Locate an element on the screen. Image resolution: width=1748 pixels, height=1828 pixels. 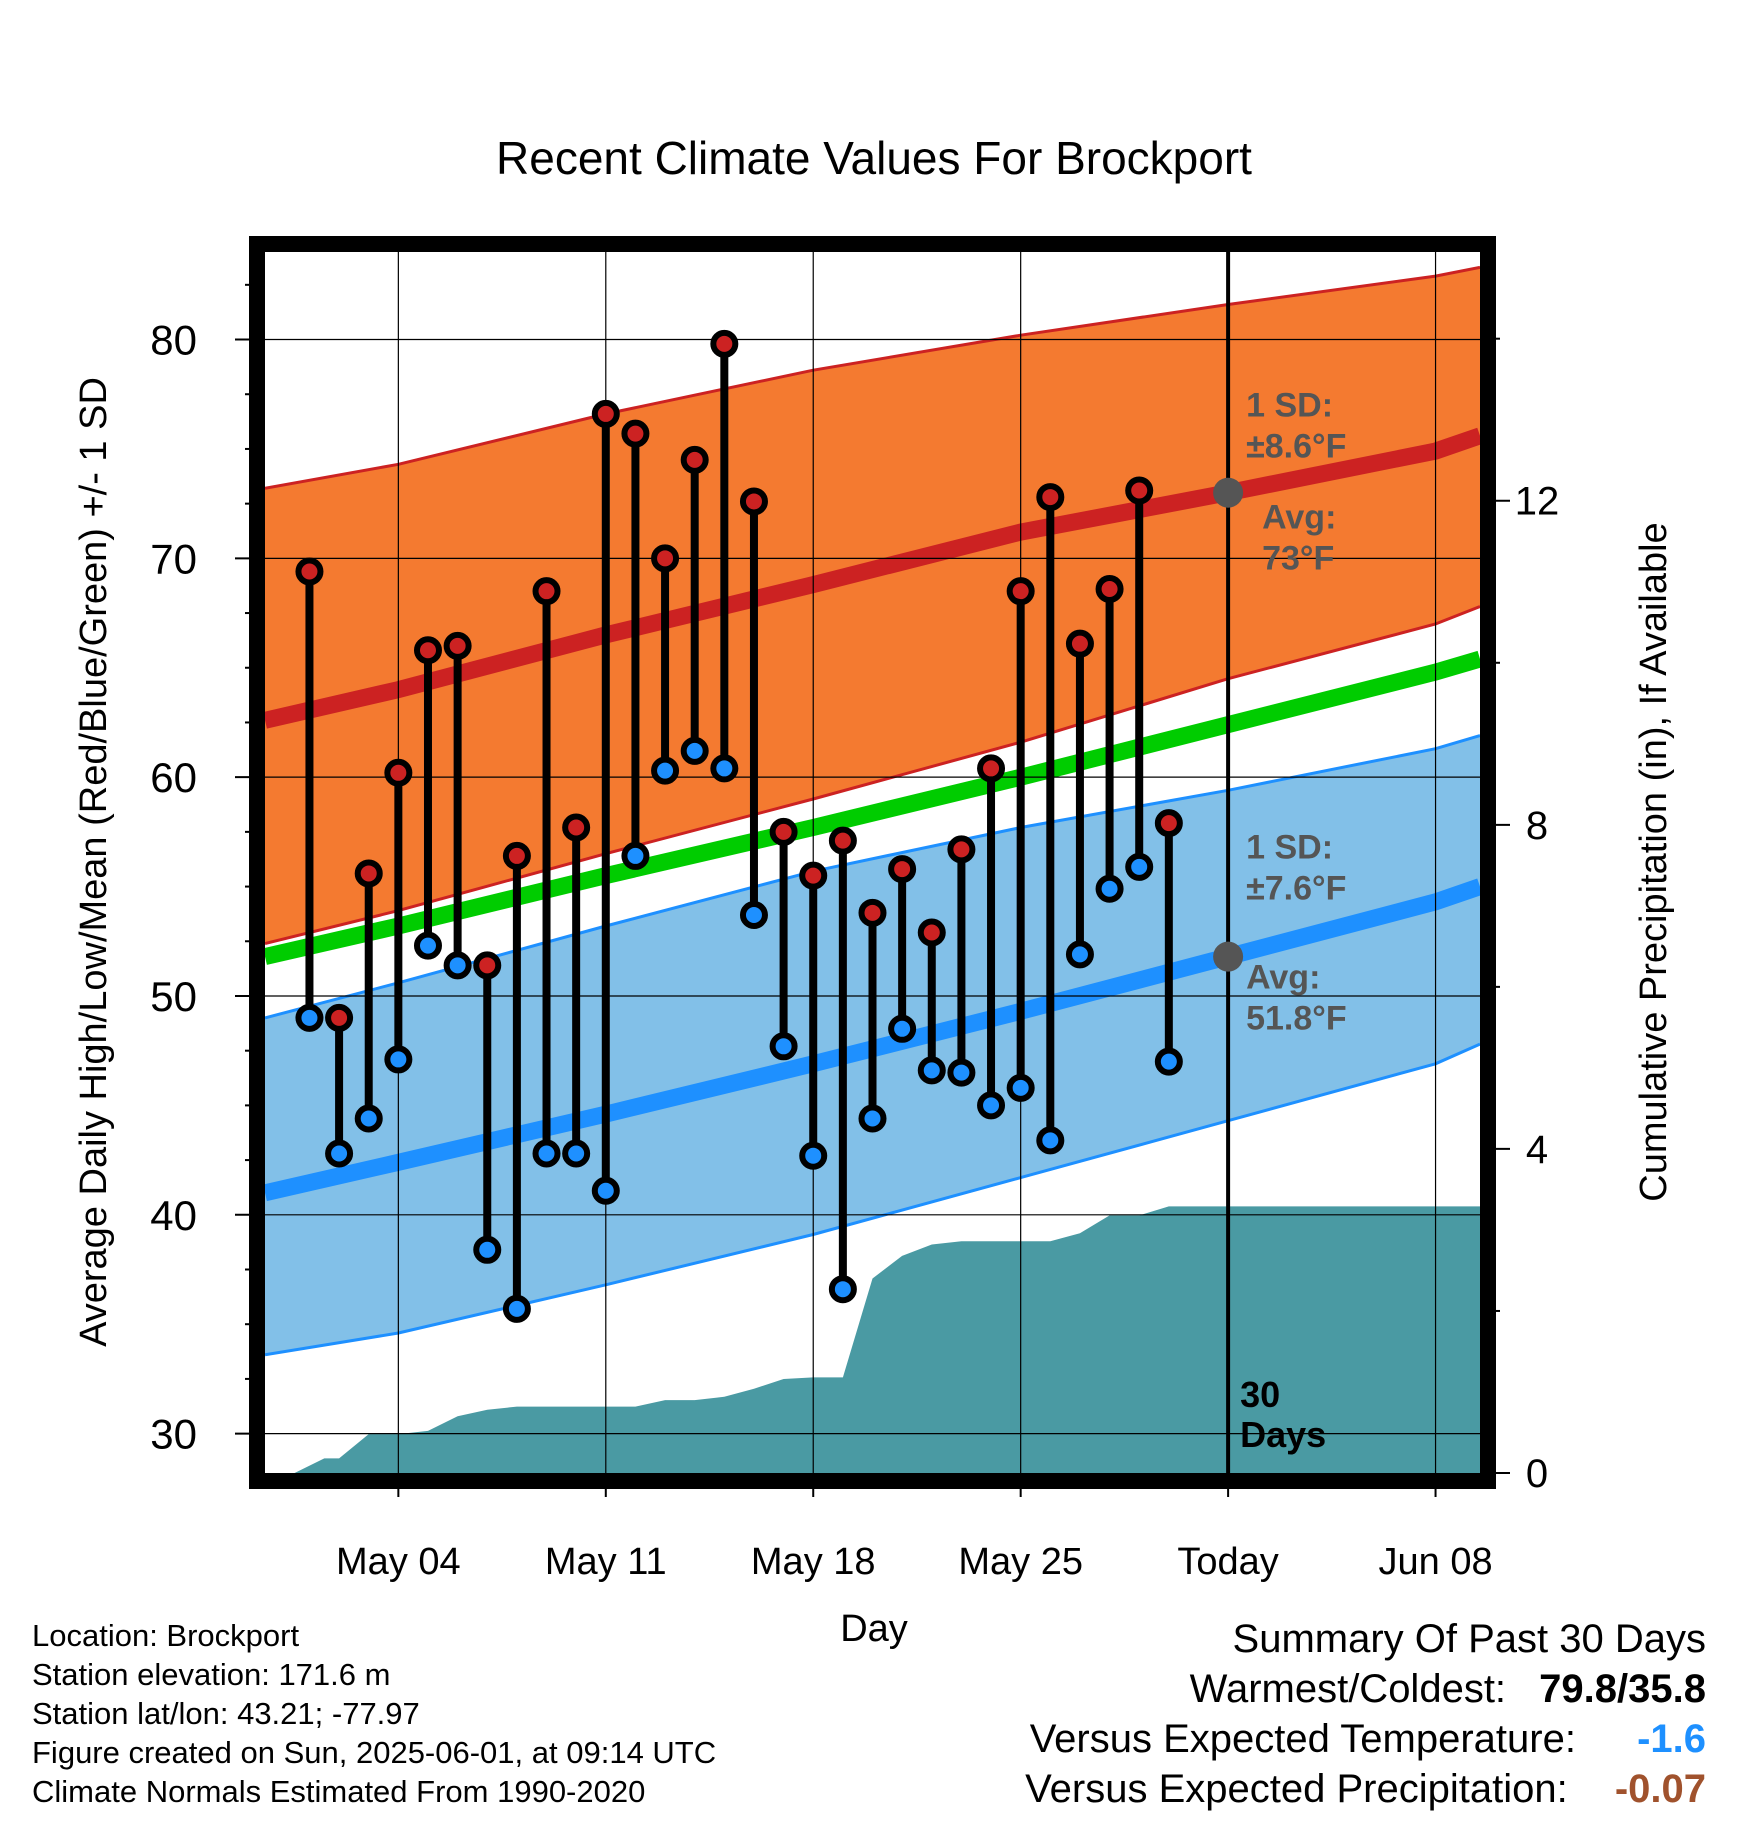
x-tick-label: May 18 is located at coordinates (813, 1562).